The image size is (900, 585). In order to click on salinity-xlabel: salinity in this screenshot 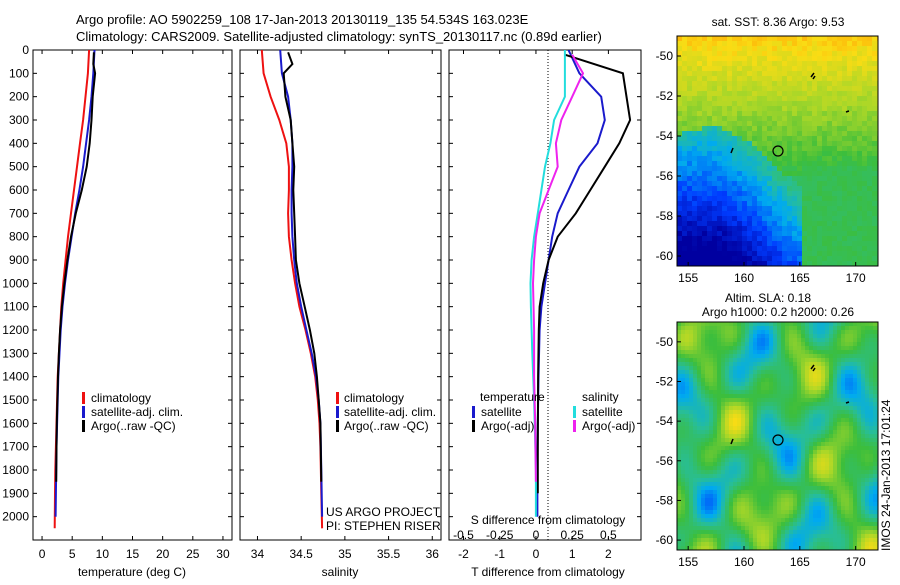, I will do `click(340, 572)`.